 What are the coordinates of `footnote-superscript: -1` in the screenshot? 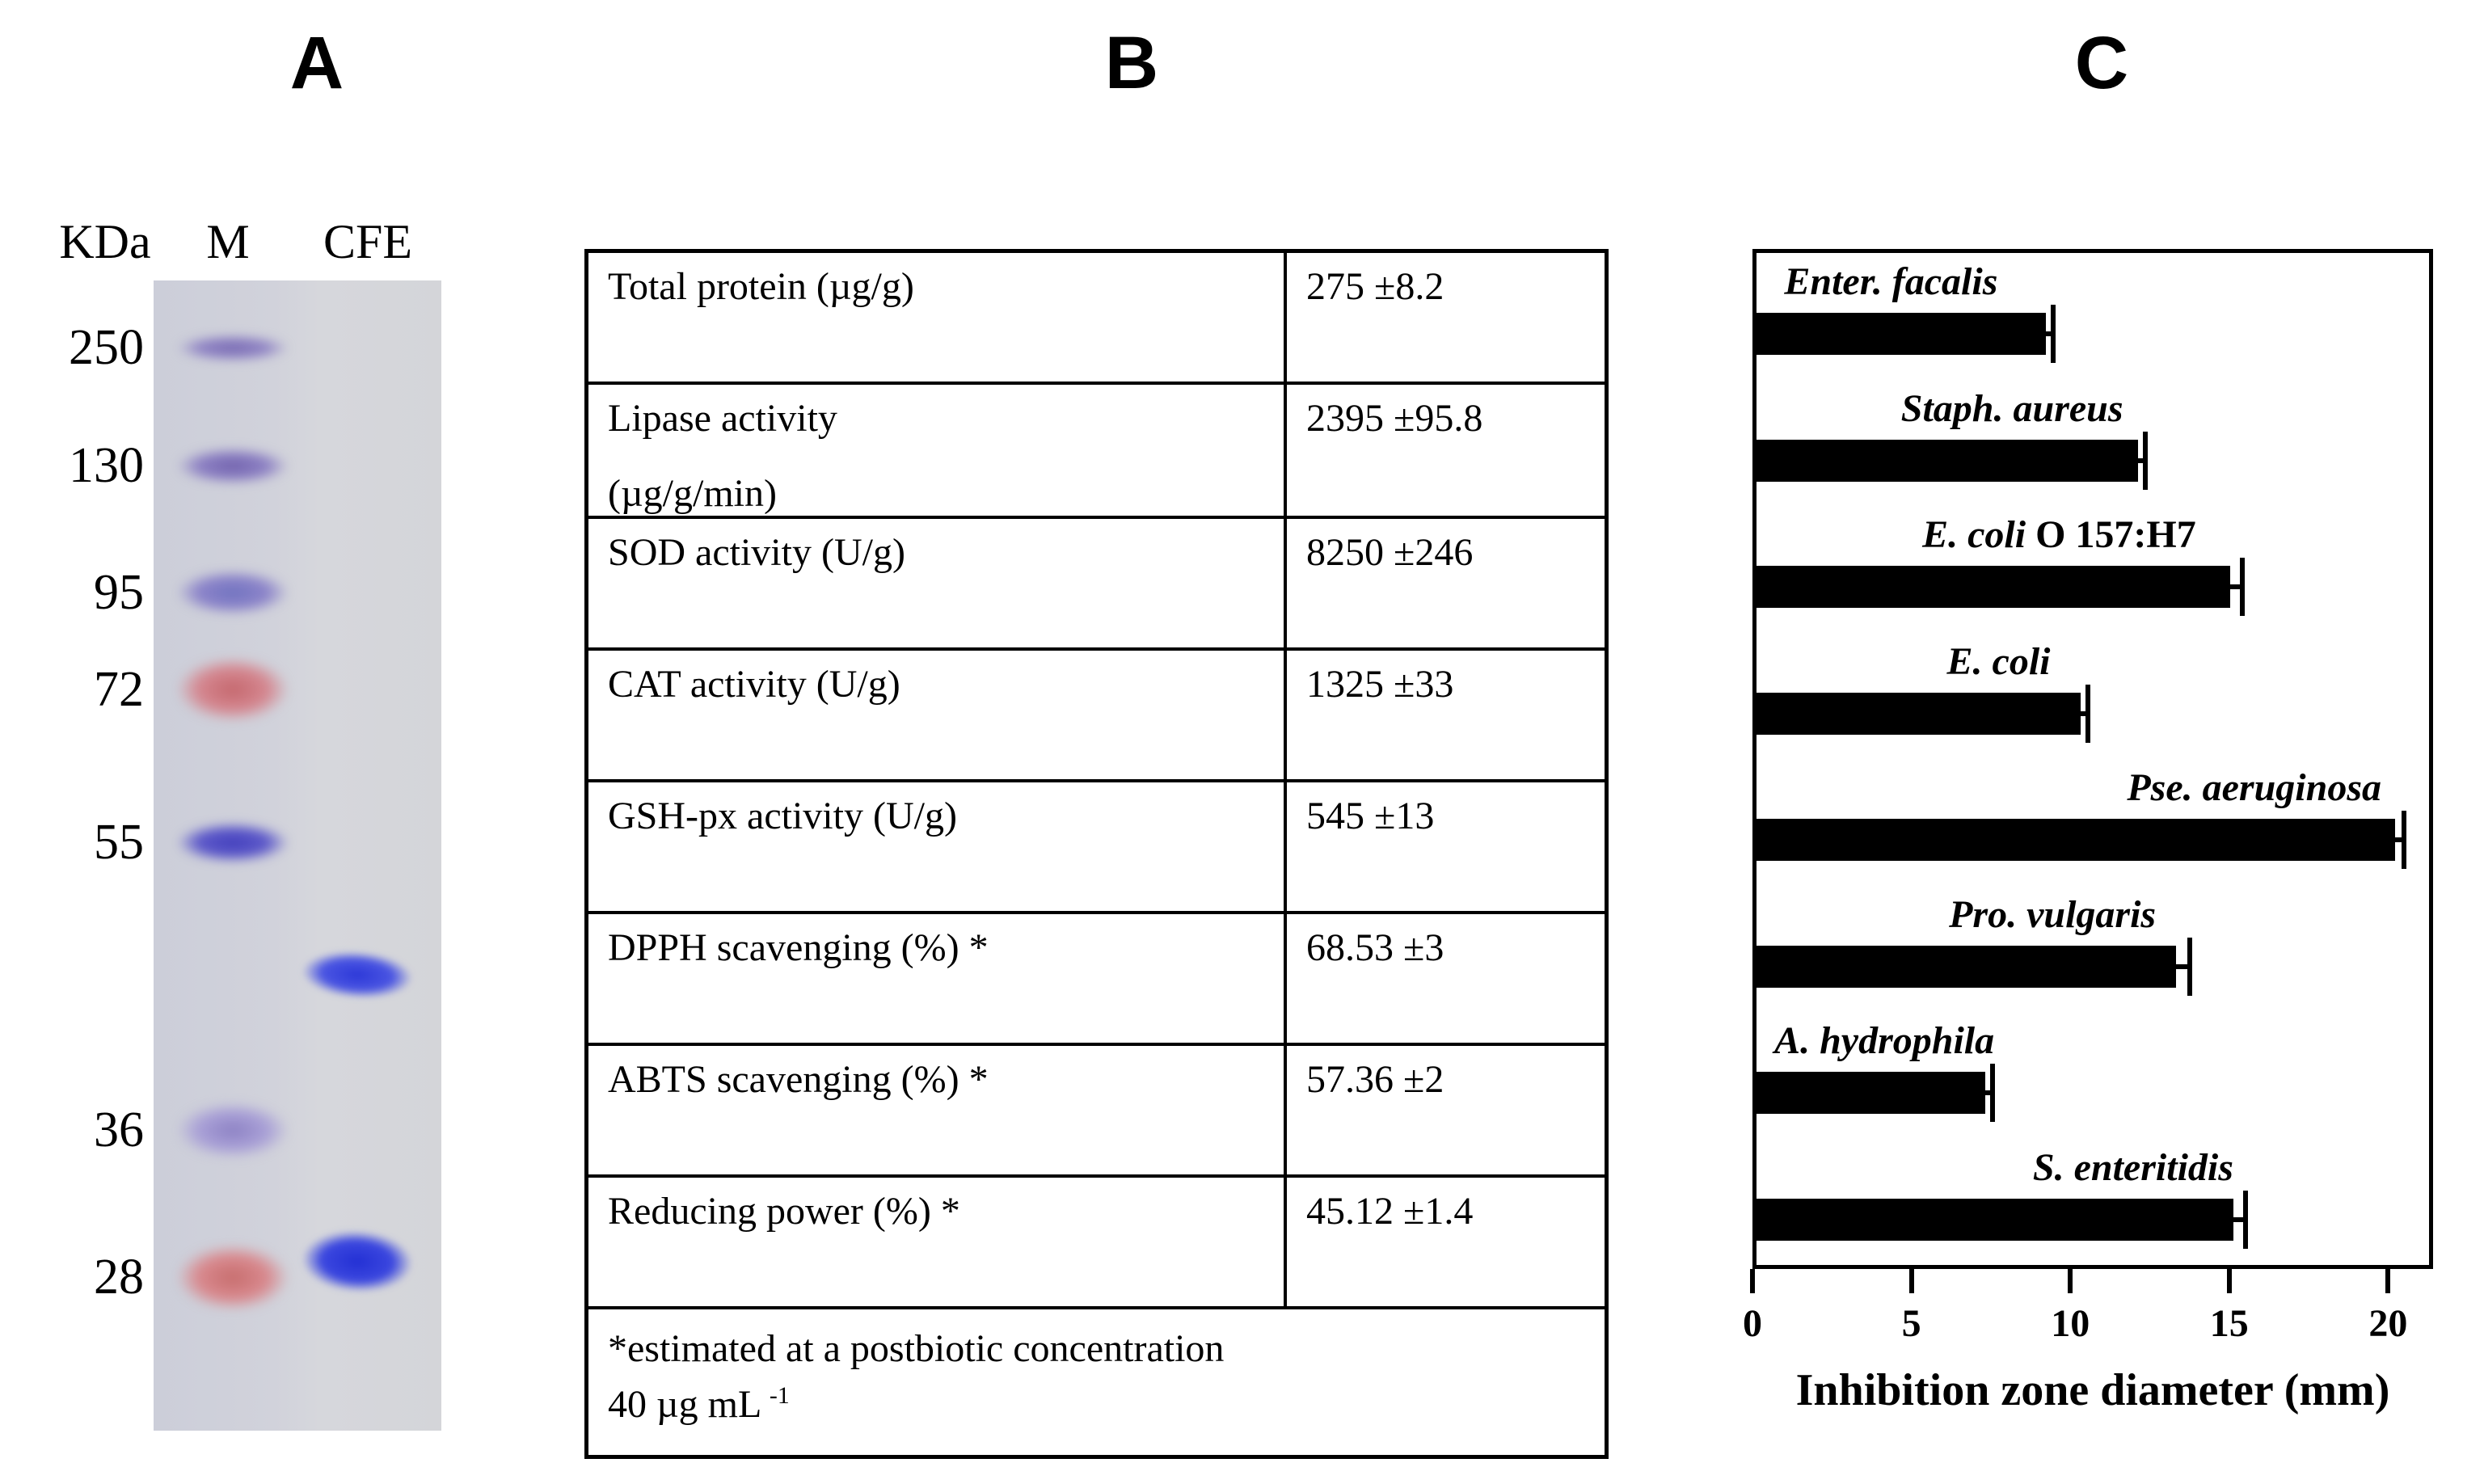 It's located at (779, 1396).